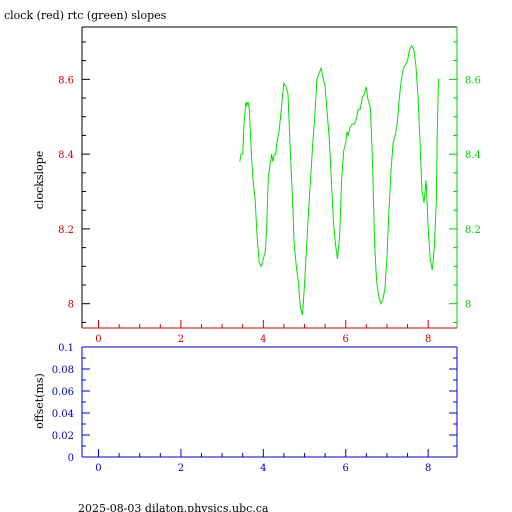  I want to click on bottom-y-tick-label: 0.1, so click(66, 348).